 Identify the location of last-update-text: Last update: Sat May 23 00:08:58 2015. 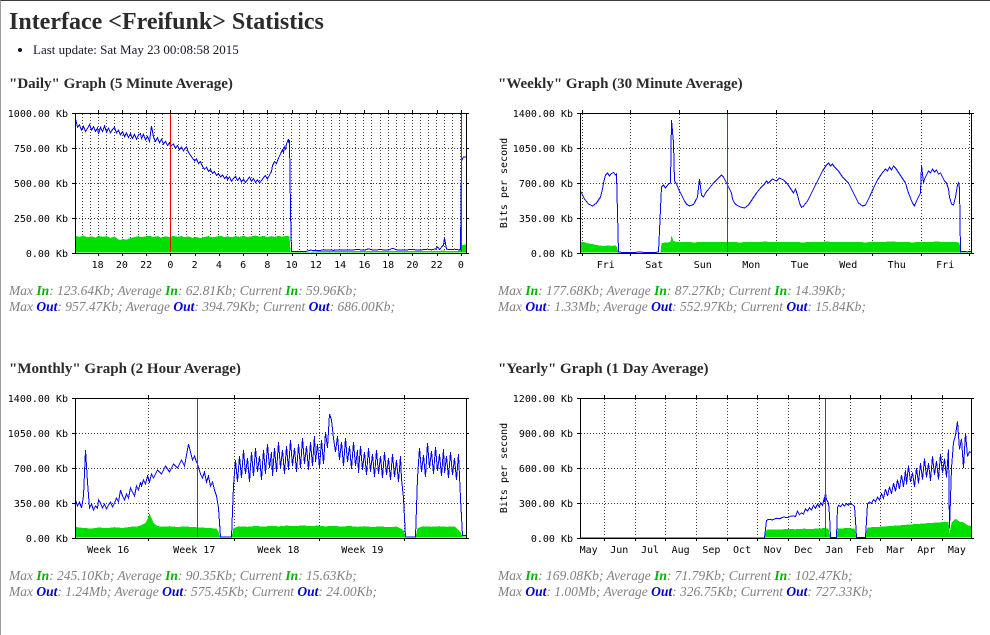
(511, 50).